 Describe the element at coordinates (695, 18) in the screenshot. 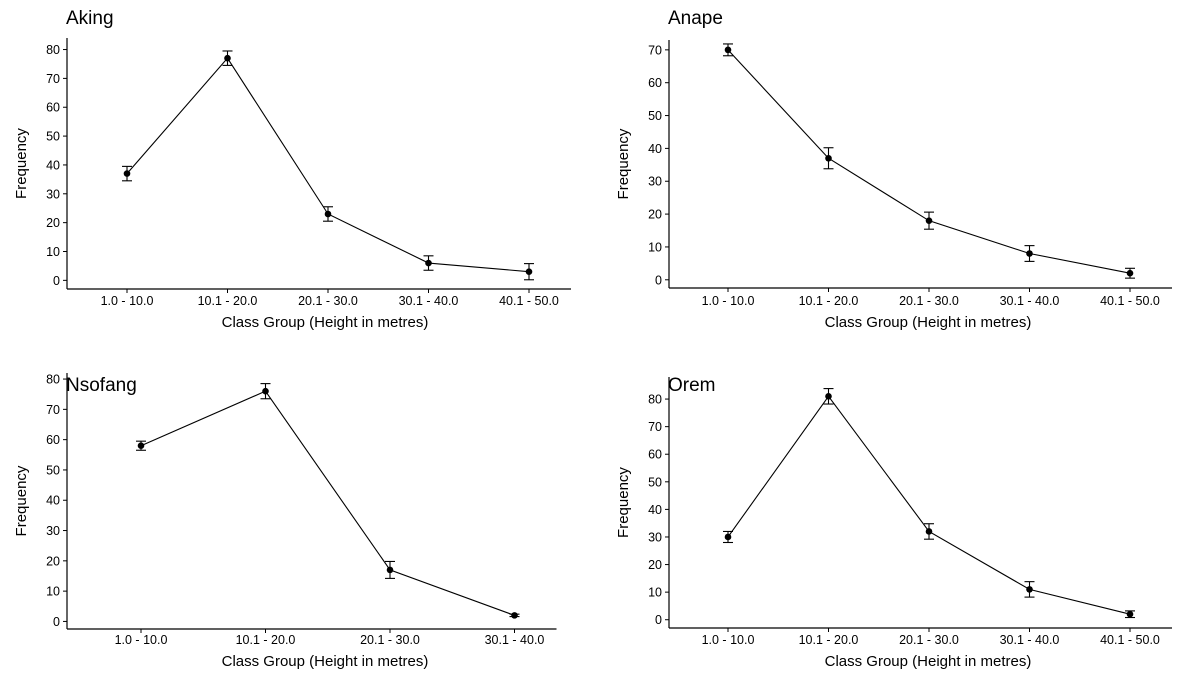

I see `chart-title: Anape` at that location.